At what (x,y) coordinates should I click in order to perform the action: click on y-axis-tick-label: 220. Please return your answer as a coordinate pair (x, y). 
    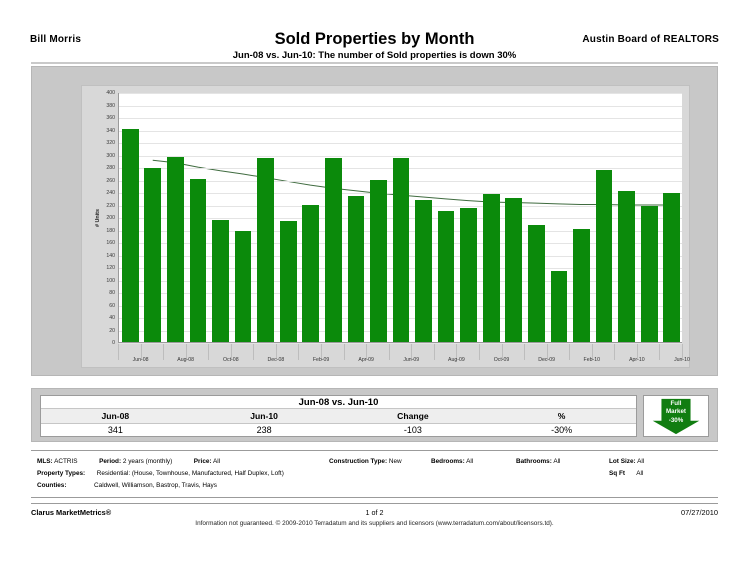
    Looking at the image, I should click on (110, 205).